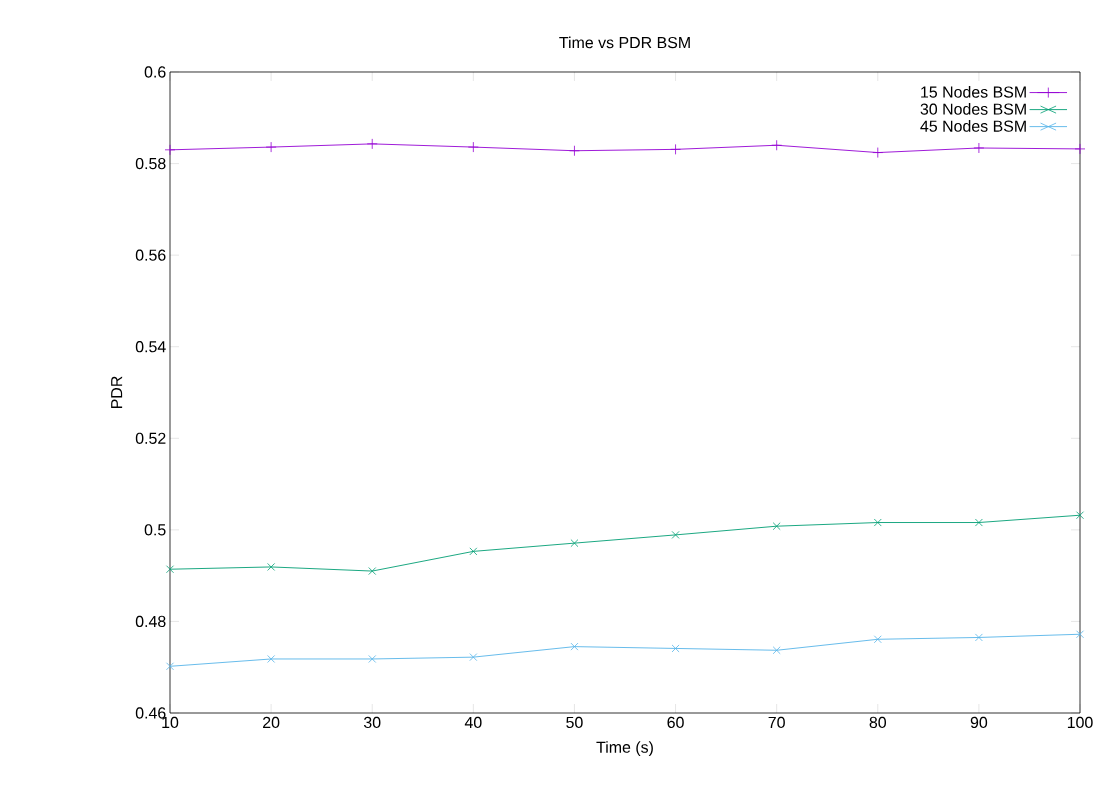  Describe the element at coordinates (150, 255) in the screenshot. I see `y-tick-label: 0.56` at that location.